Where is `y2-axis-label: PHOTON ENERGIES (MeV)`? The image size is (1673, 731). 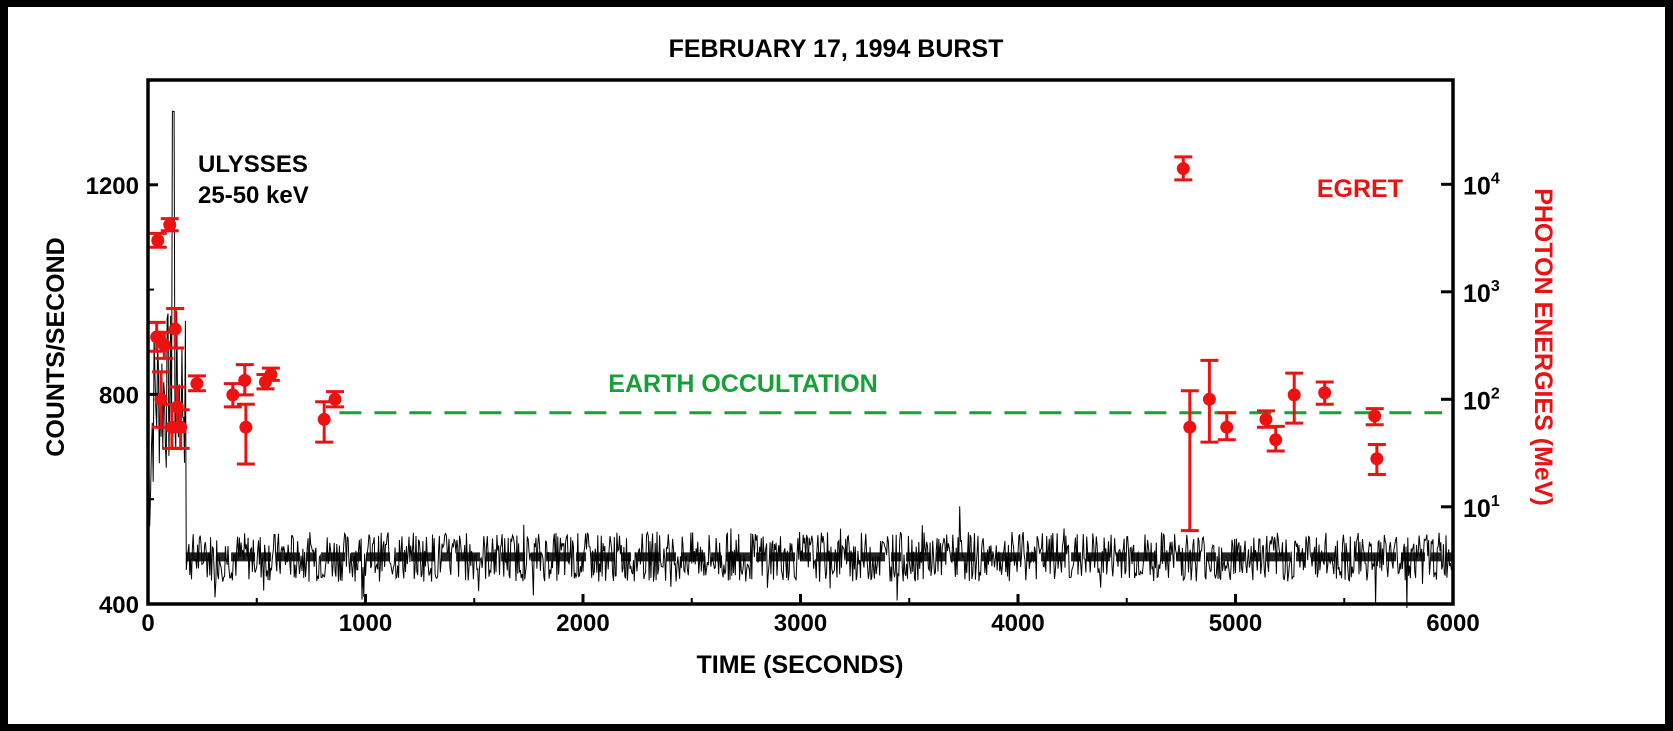 y2-axis-label: PHOTON ENERGIES (MeV) is located at coordinates (1543, 347).